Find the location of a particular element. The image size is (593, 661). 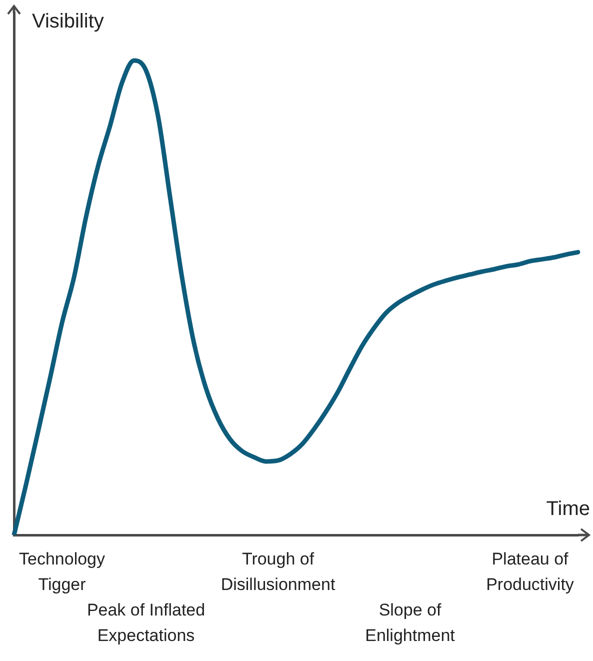

x-tick-label: Technology Tigger is located at coordinates (62, 571).